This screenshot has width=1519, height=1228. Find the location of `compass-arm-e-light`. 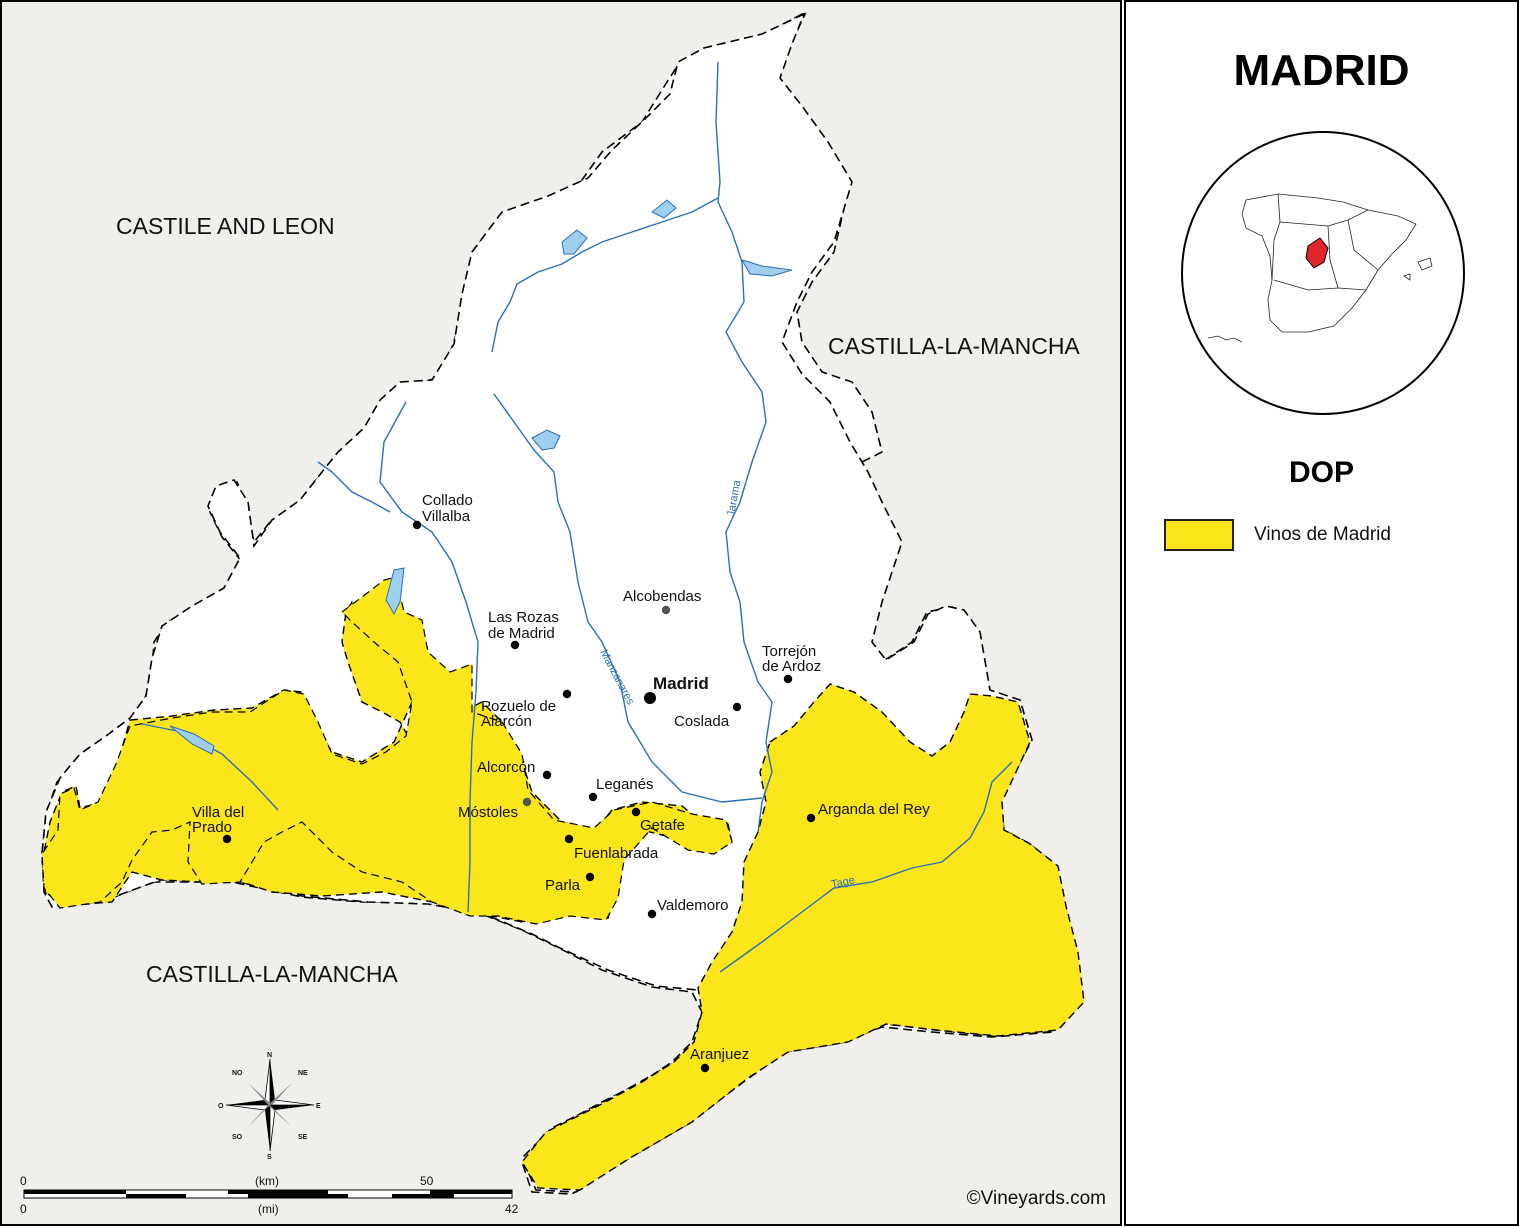

compass-arm-e-light is located at coordinates (292, 1102).